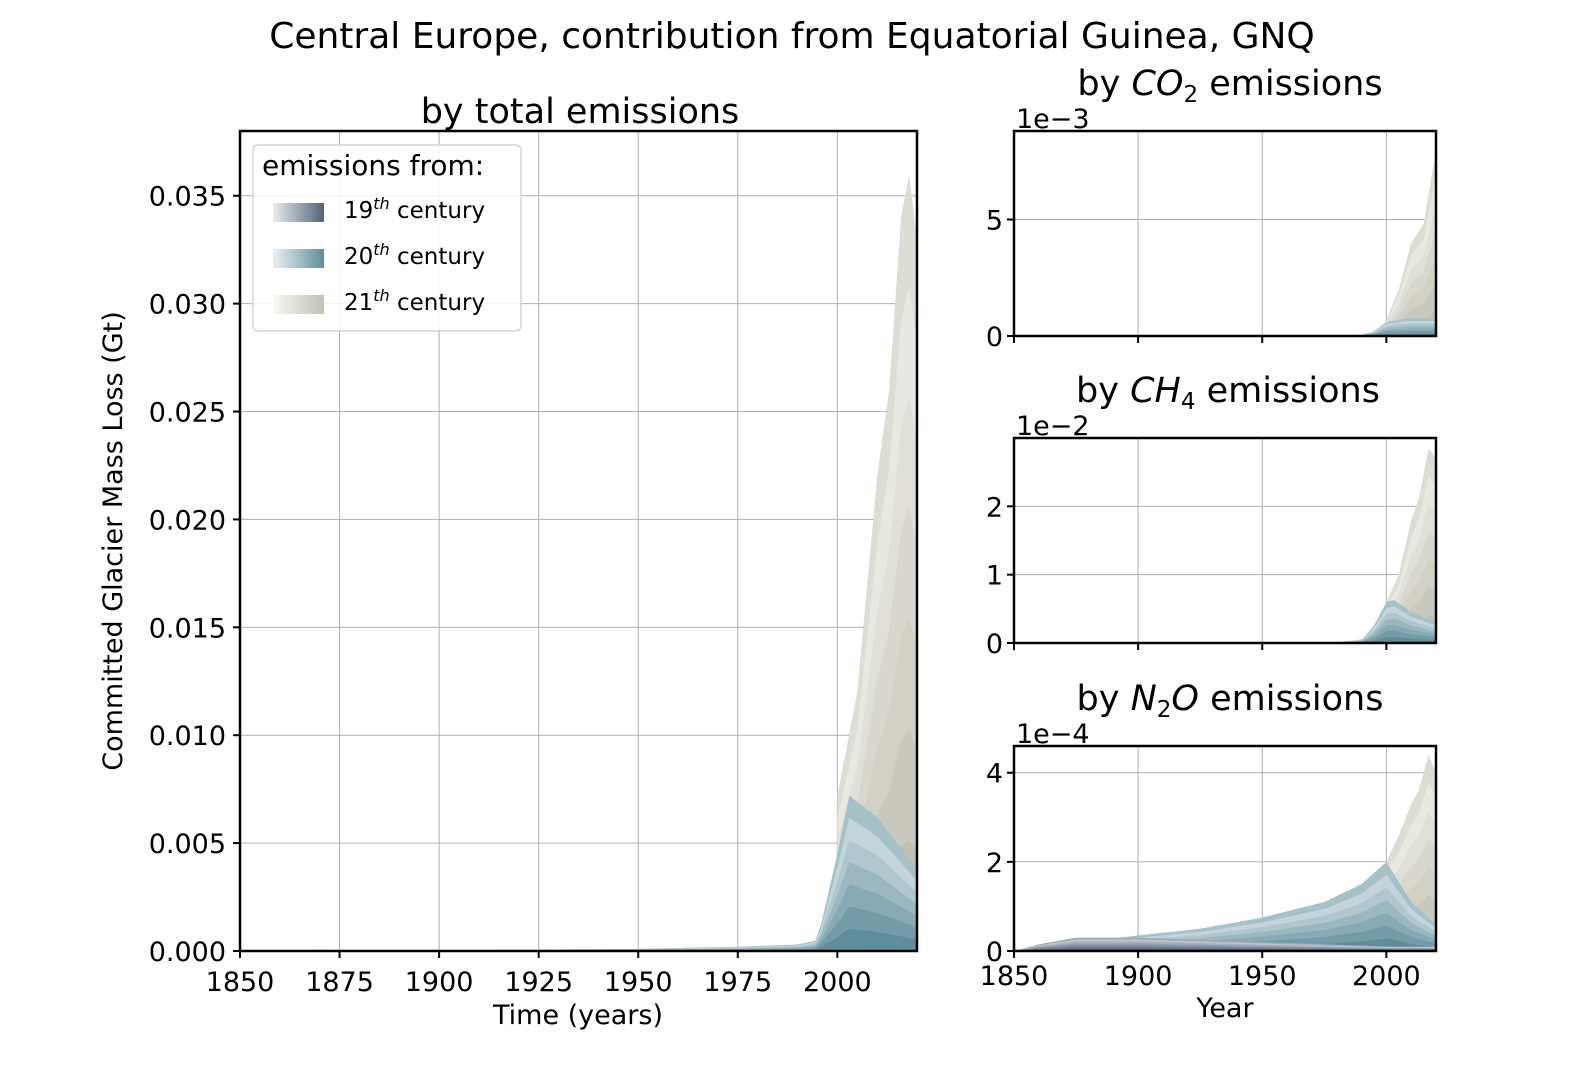 The image size is (1584, 1080). I want to click on xlabel-n2o: Year, so click(1224, 1008).